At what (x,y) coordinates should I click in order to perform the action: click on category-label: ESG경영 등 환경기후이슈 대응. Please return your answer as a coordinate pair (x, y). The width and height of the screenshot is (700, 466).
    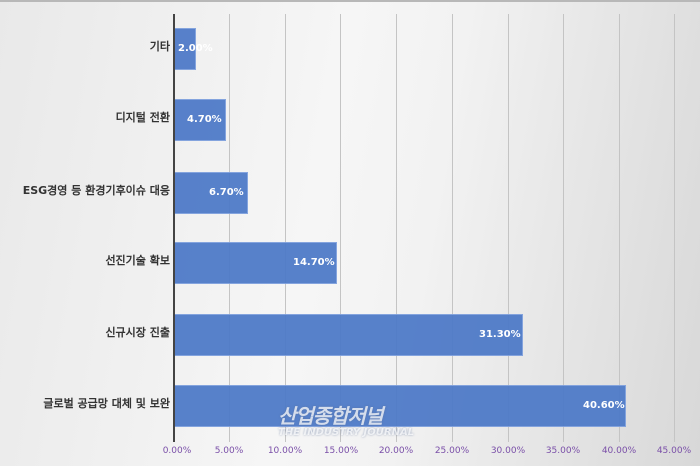
    Looking at the image, I should click on (96, 190).